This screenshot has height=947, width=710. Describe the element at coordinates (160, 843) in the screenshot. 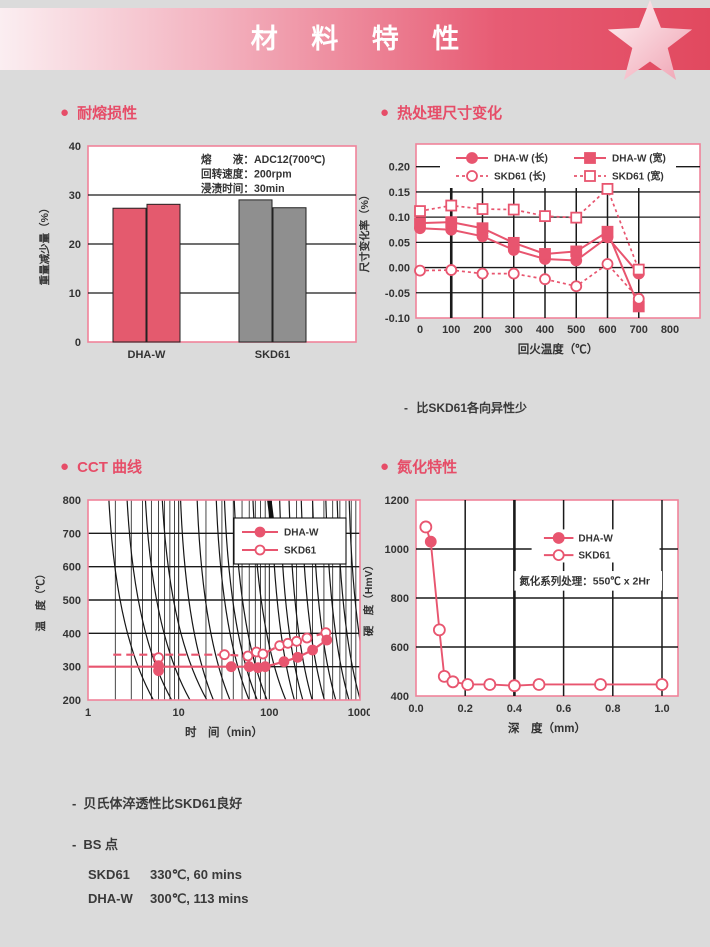

I see `footnote-bs-point: - BS 点` at that location.